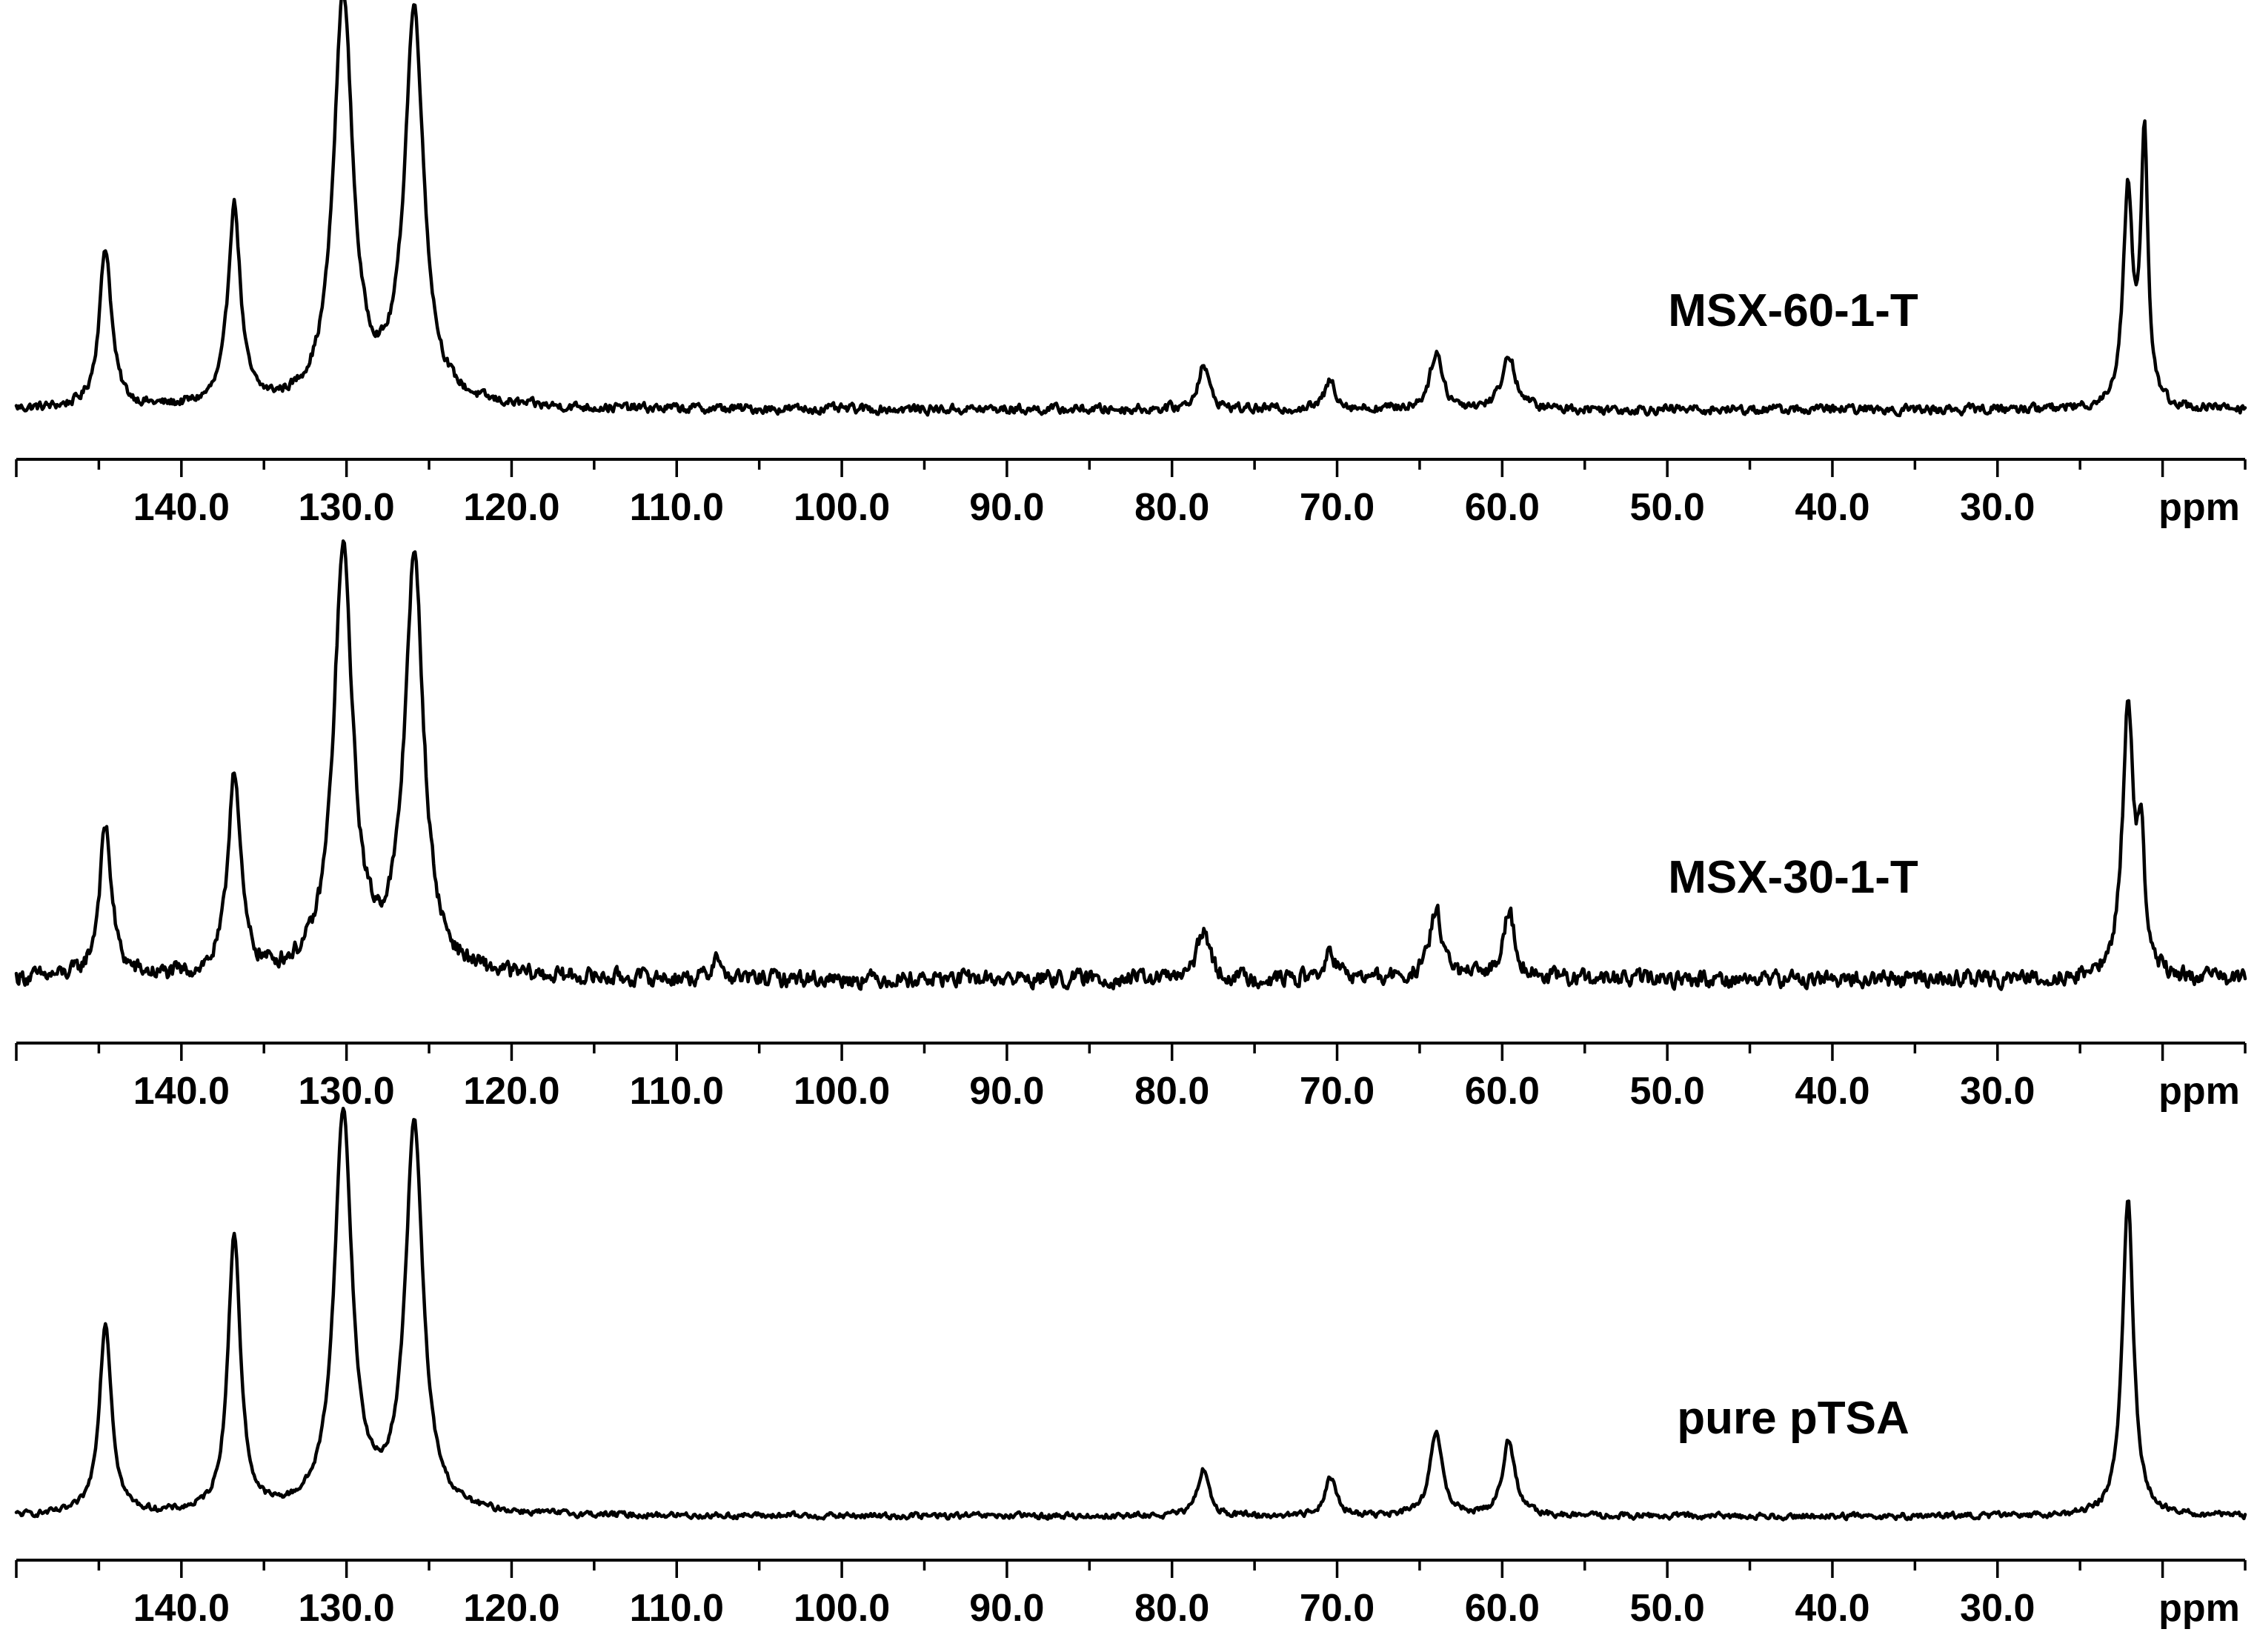 The width and height of the screenshot is (2257, 1652). I want to click on sample-label: MSX-30-1-T, so click(1793, 877).